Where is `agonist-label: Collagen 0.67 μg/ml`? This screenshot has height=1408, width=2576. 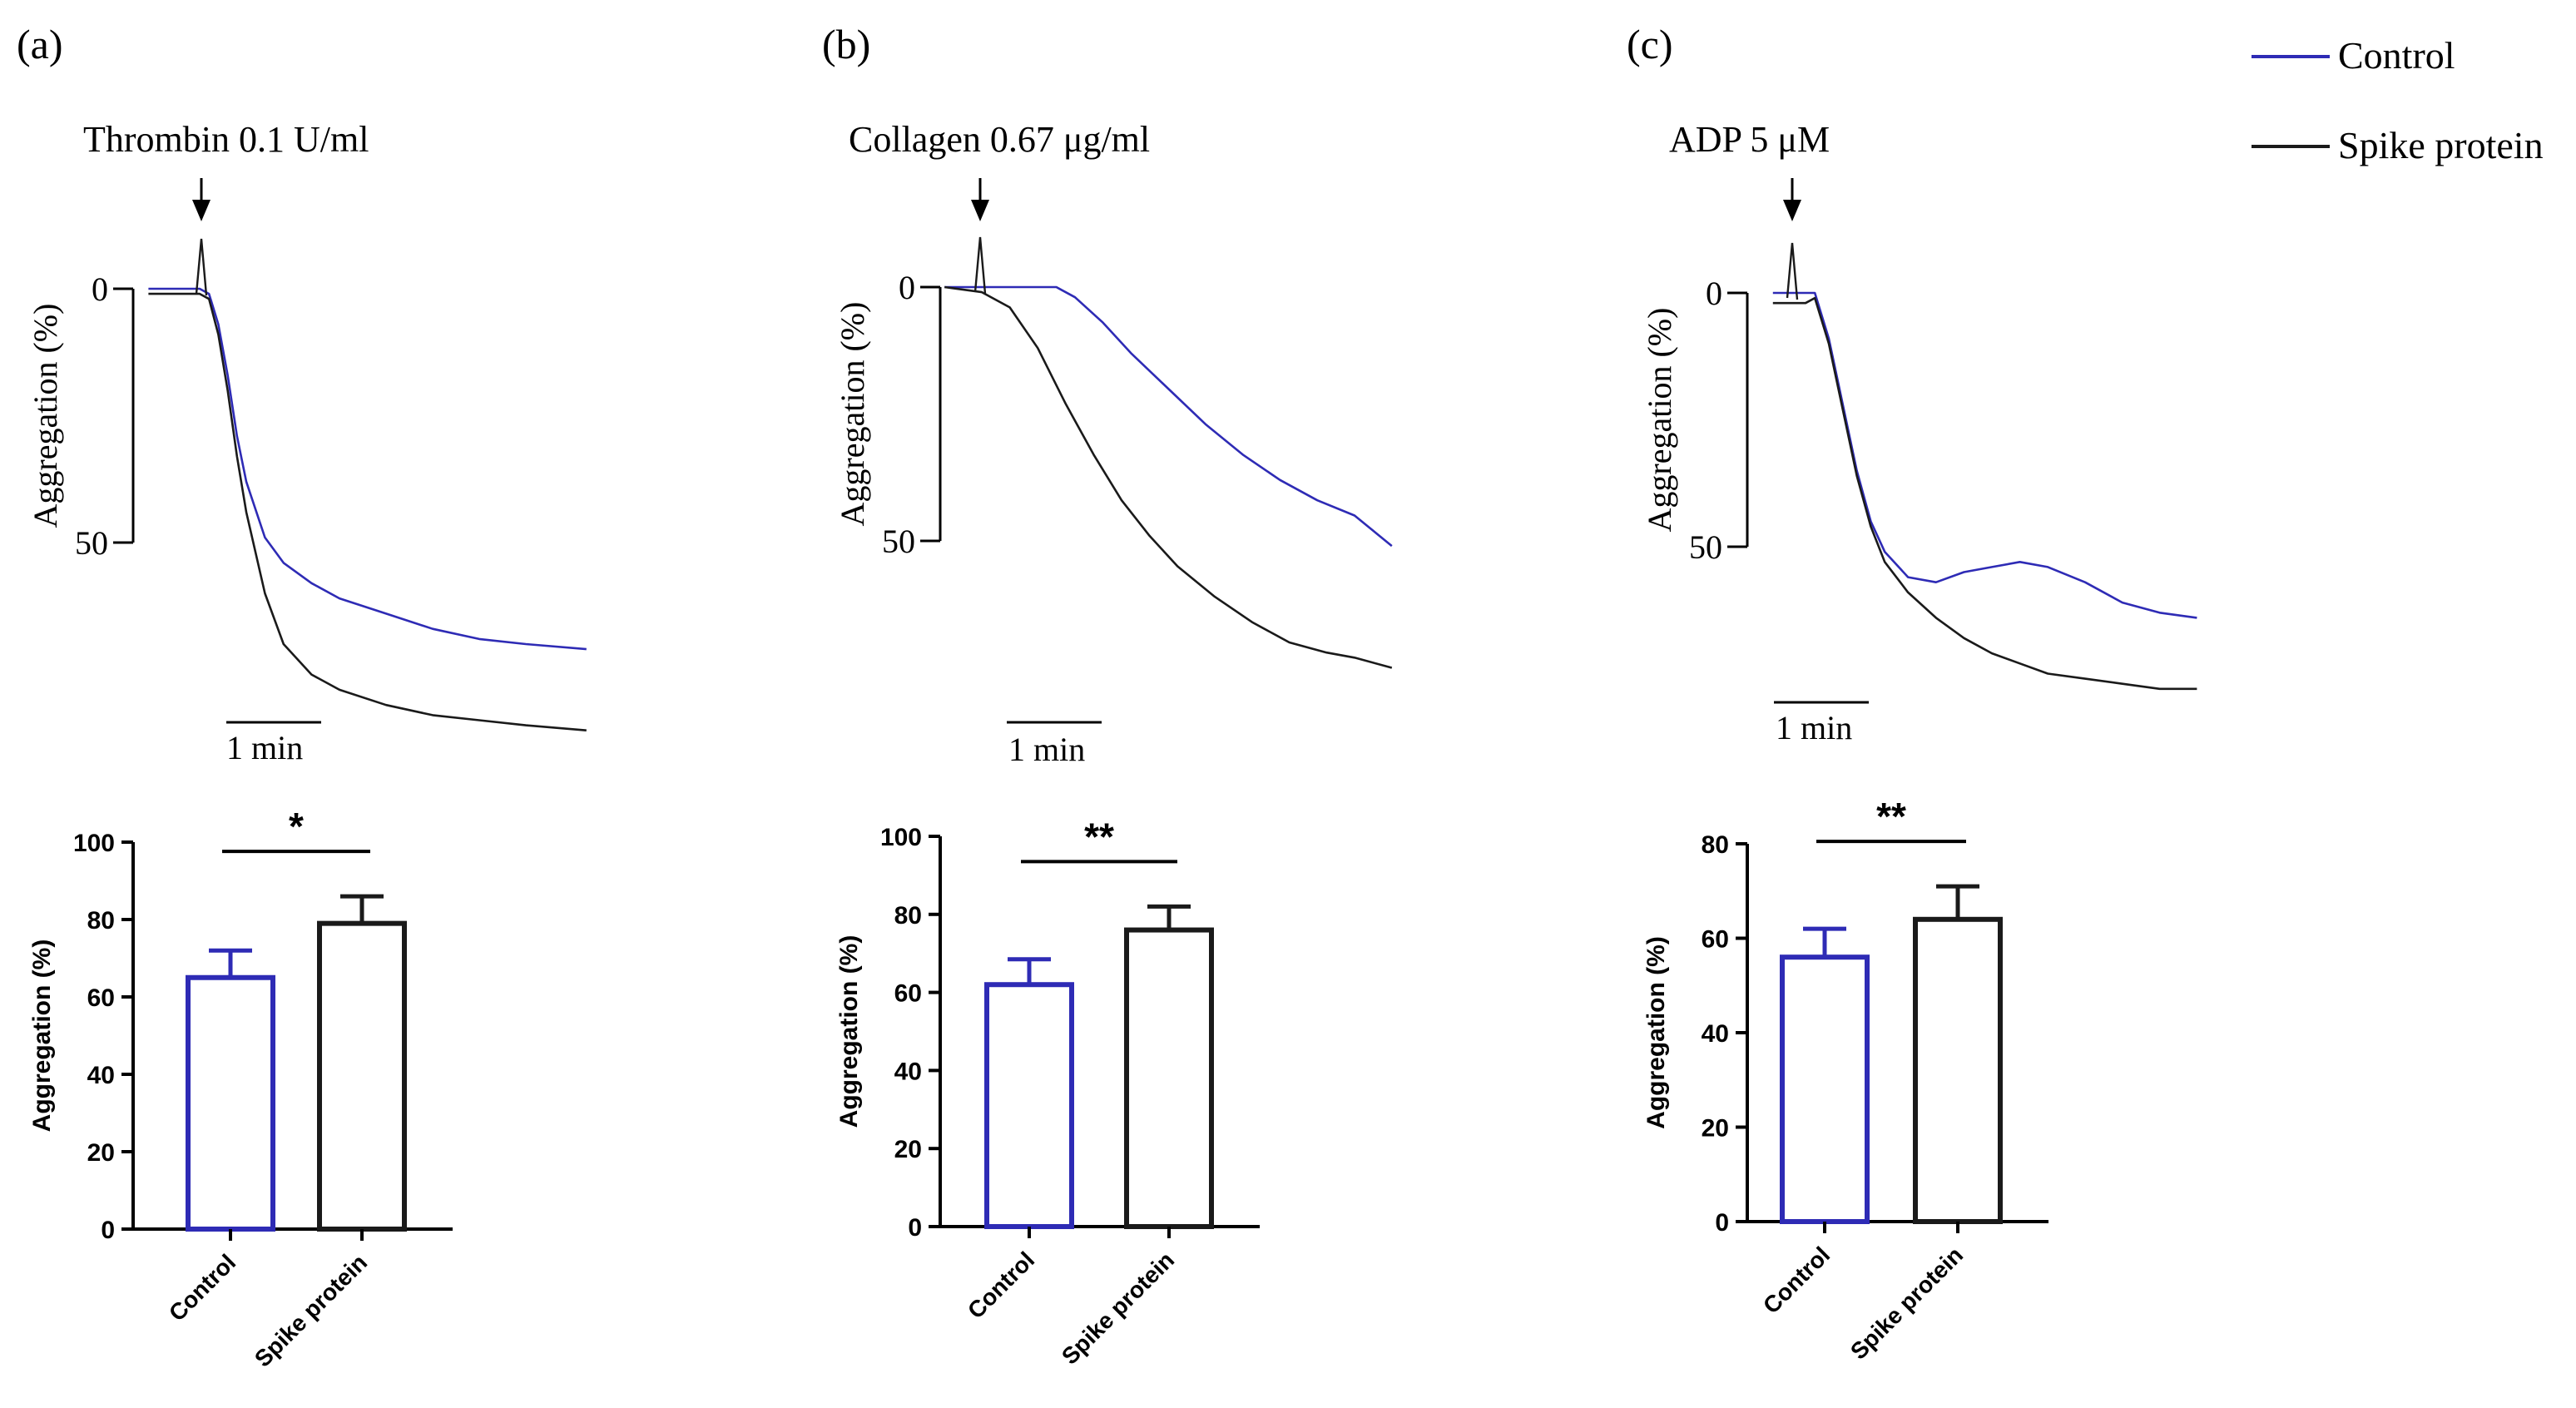
agonist-label: Collagen 0.67 μg/ml is located at coordinates (1000, 139).